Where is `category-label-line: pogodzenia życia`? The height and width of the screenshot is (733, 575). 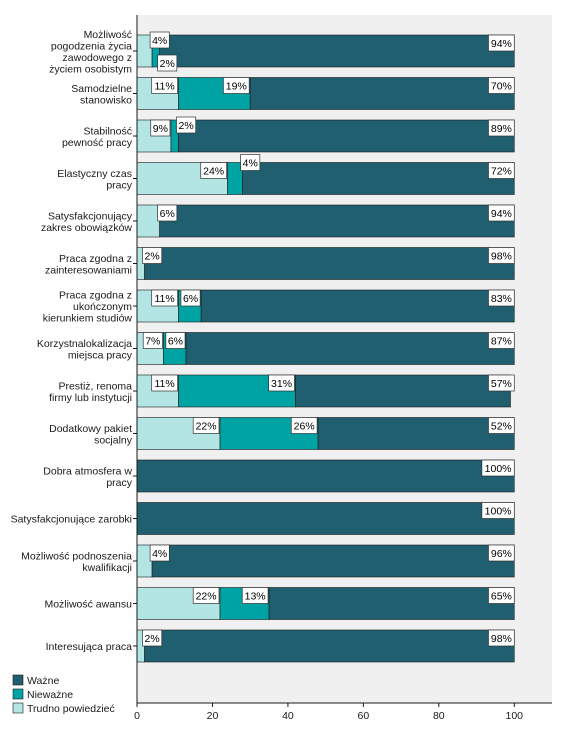 category-label-line: pogodzenia życia is located at coordinates (91, 46).